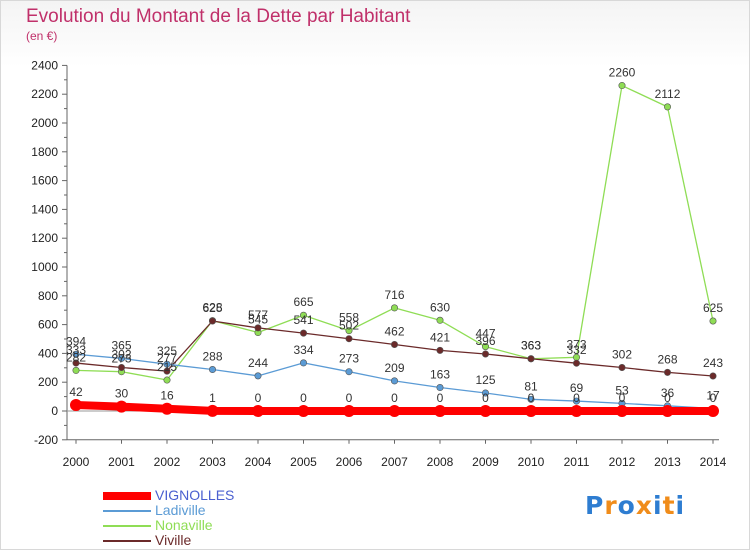 The image size is (750, 550). What do you see at coordinates (223, 495) in the screenshot?
I see `legend-item-vignolles: VIGNOLLES` at bounding box center [223, 495].